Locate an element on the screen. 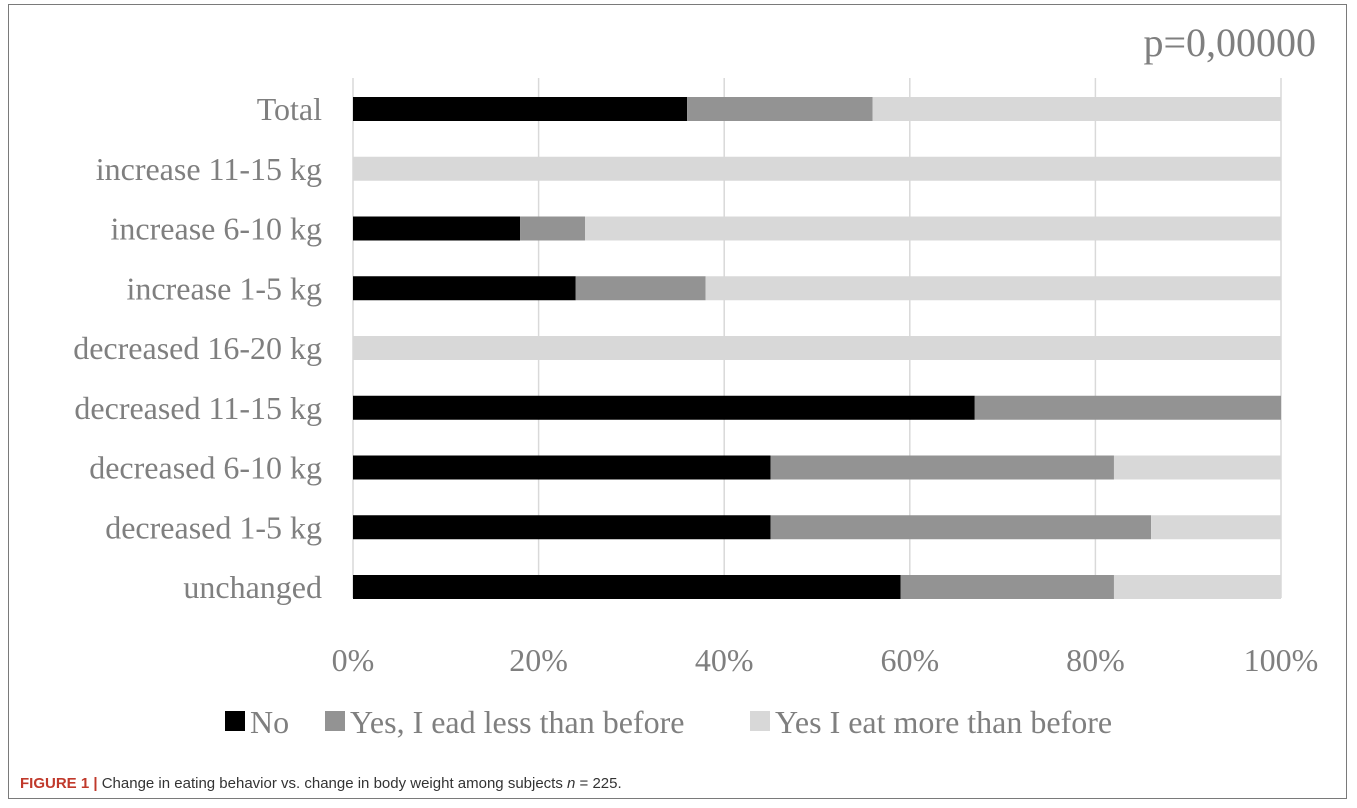  x-tick-label-3: 60% is located at coordinates (909, 660).